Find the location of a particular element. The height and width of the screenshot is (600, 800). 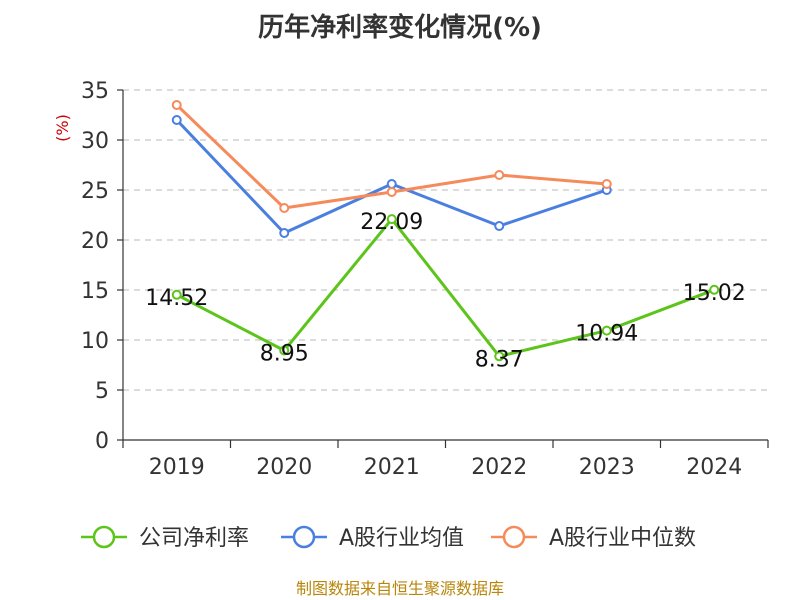

y-tick-label: 0 is located at coordinates (102, 441).